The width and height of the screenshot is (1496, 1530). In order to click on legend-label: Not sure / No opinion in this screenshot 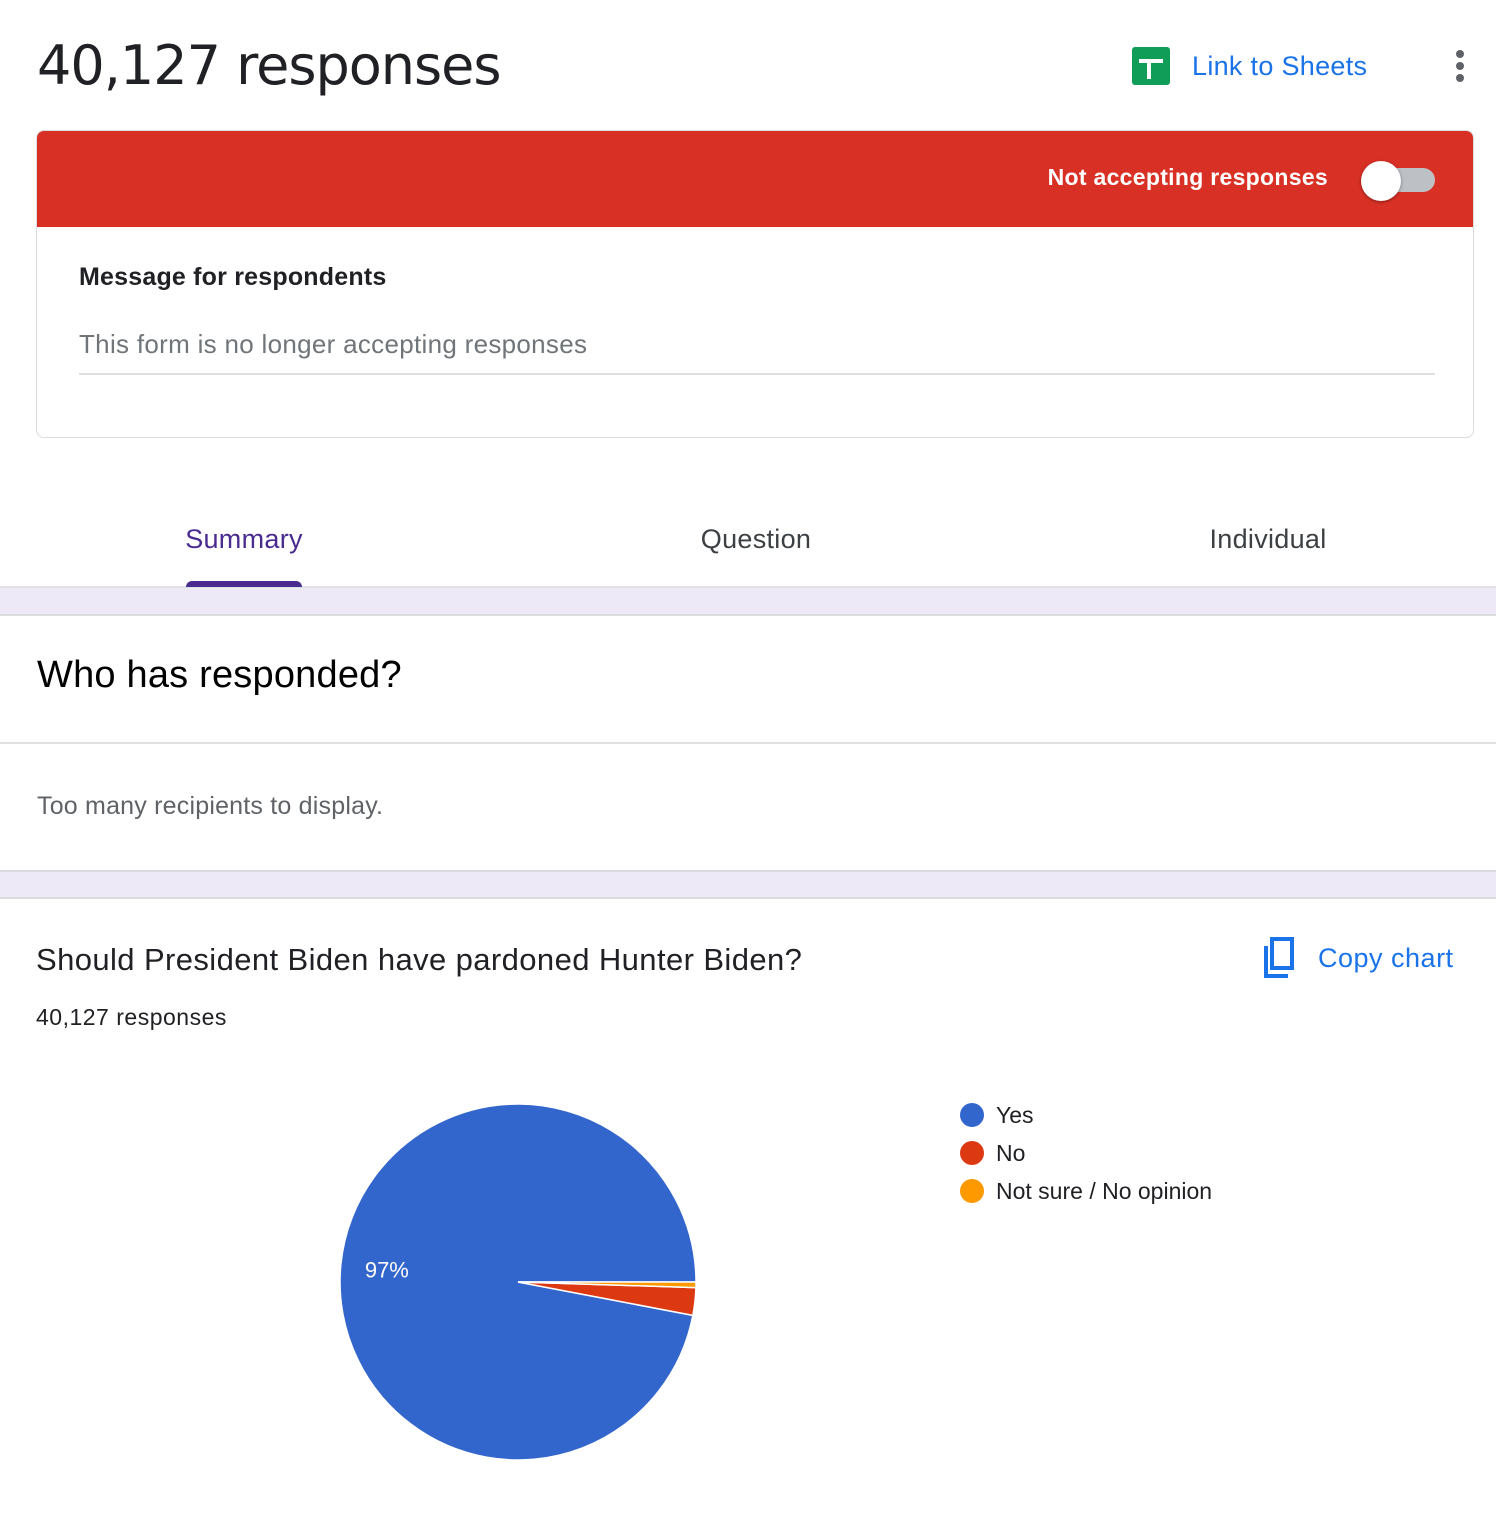, I will do `click(1104, 1190)`.